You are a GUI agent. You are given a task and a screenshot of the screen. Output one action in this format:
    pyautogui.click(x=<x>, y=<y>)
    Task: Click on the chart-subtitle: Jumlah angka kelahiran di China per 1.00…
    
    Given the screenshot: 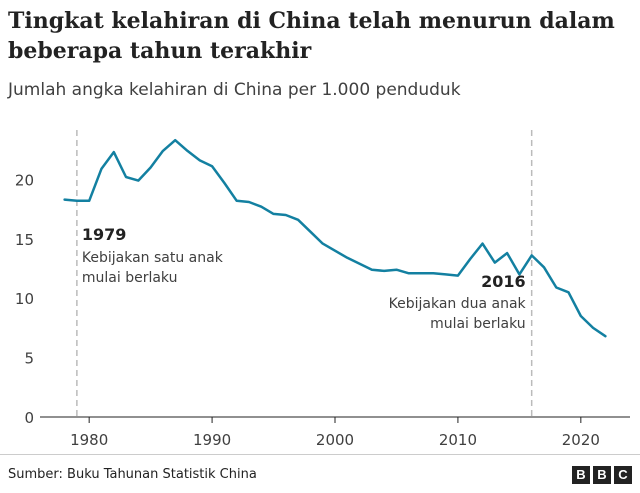 What is the action you would take?
    pyautogui.click(x=234, y=90)
    